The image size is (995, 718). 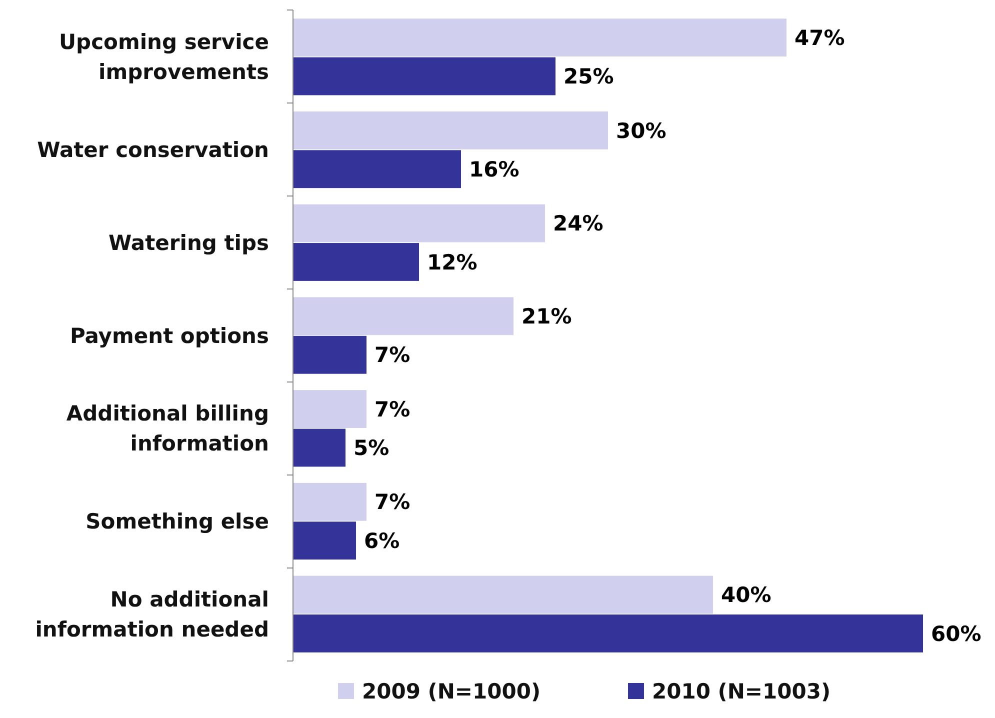 What do you see at coordinates (452, 262) in the screenshot?
I see `data-label: 12%` at bounding box center [452, 262].